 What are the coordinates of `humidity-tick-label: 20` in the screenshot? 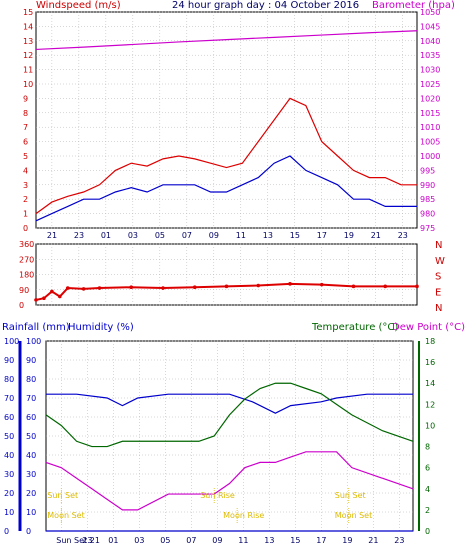 It's located at (31, 493).